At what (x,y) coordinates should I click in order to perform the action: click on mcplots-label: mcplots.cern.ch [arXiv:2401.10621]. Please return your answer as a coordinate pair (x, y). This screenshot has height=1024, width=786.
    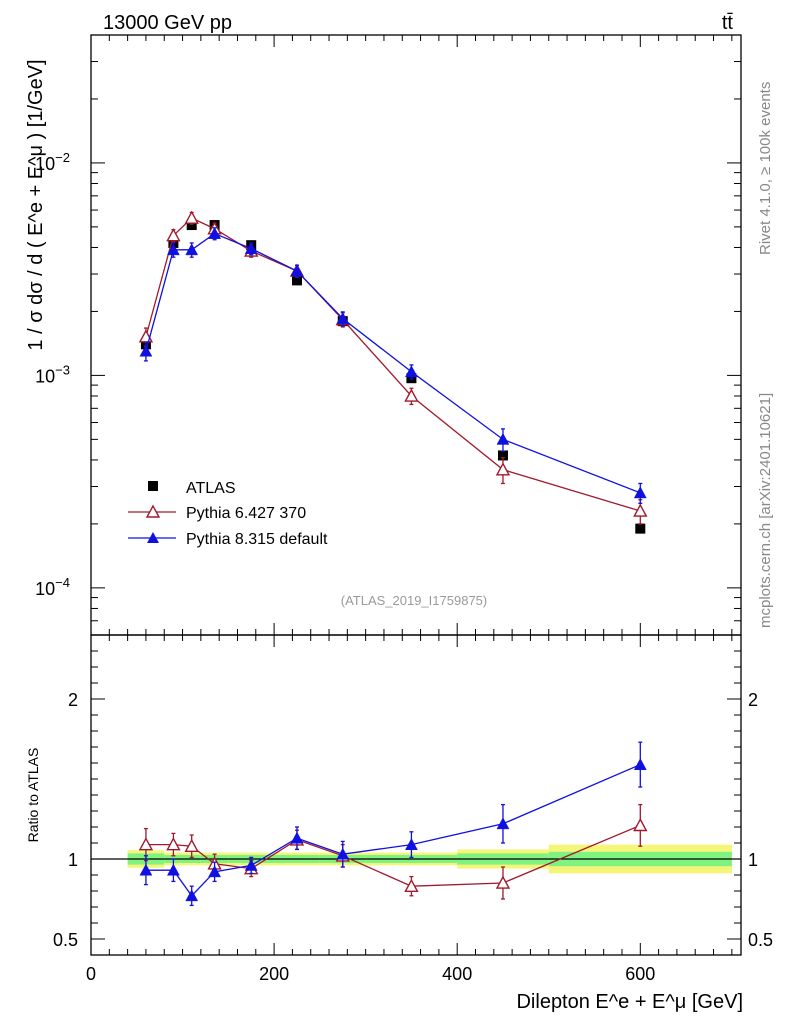
    Looking at the image, I should click on (765, 510).